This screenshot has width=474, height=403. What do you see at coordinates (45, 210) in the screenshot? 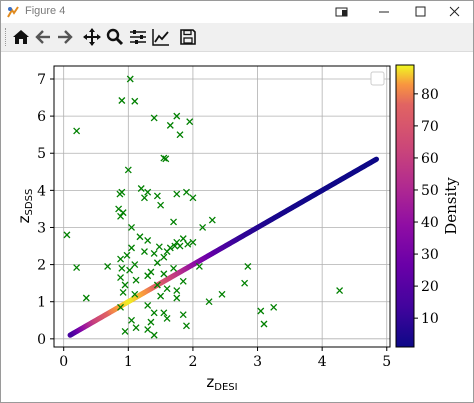
I see `y-axis: 0 1 2 3 4 5 6 7` at bounding box center [45, 210].